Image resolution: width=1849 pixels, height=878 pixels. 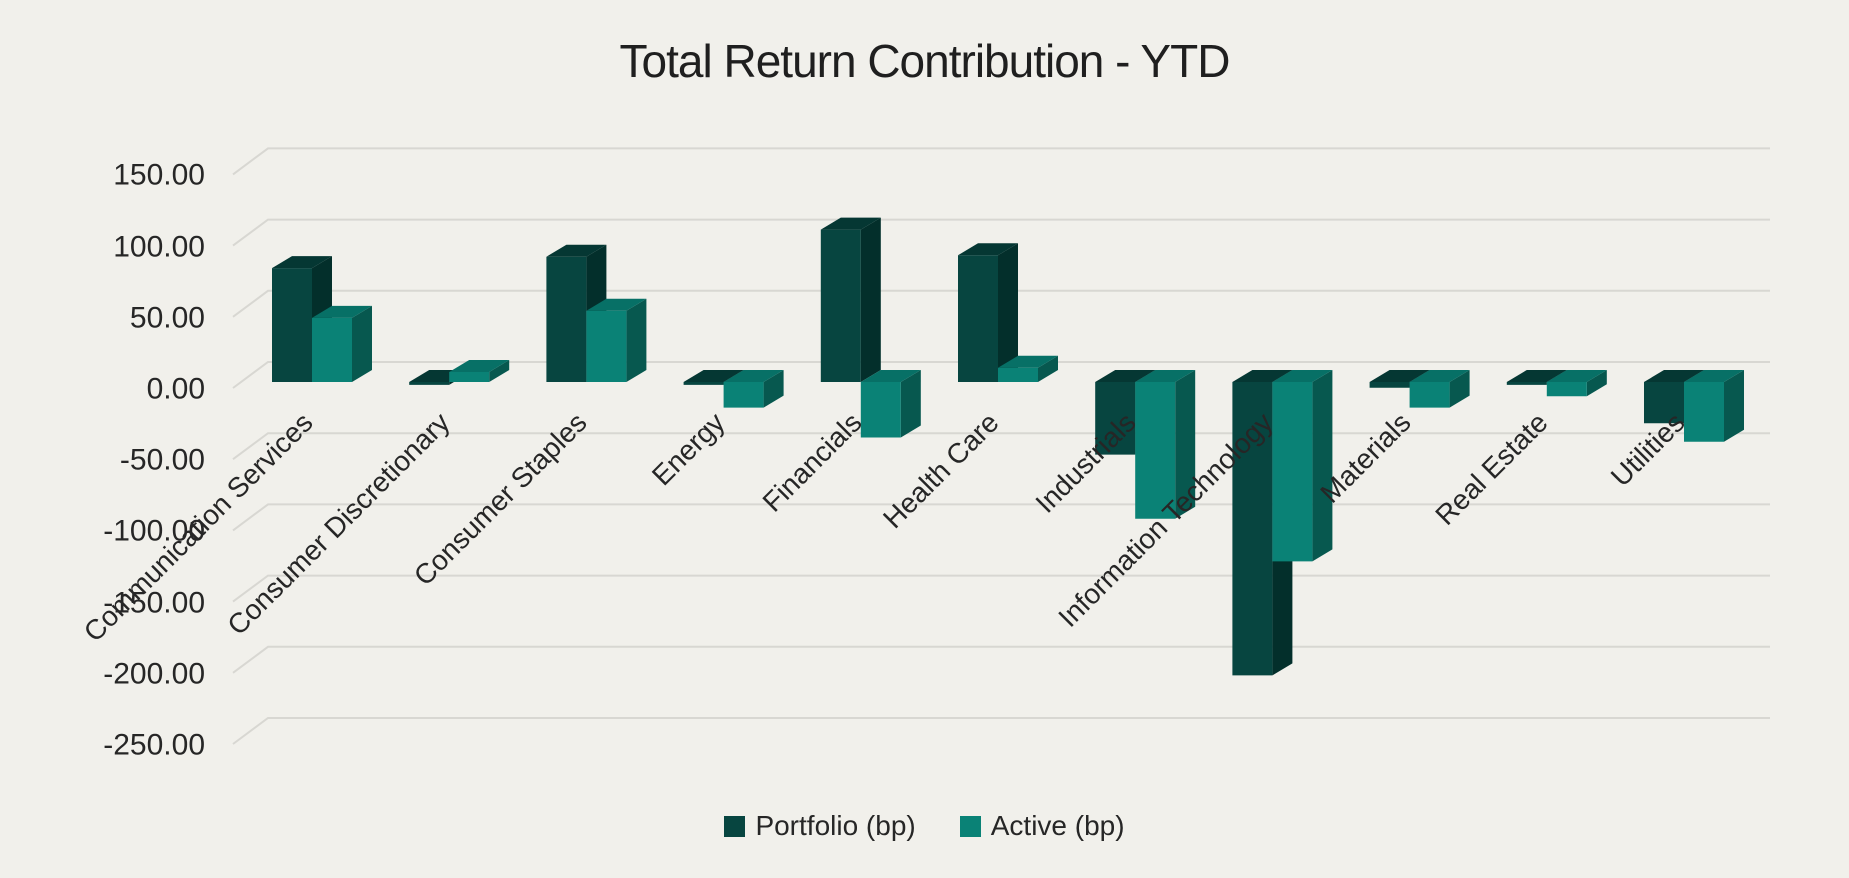 I want to click on bar-active-financials, so click(x=890, y=404).